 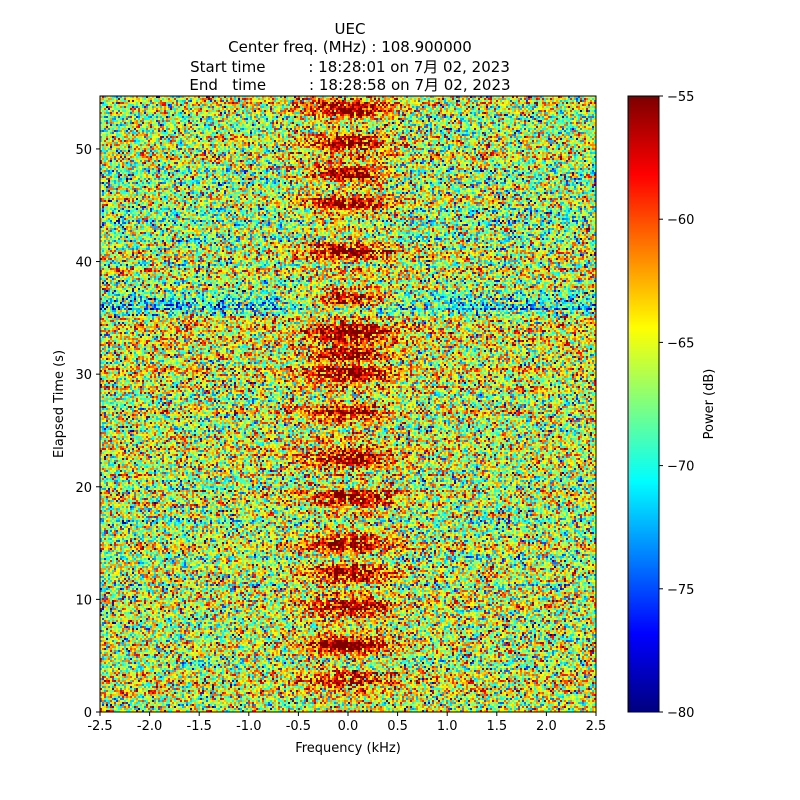 What do you see at coordinates (350, 47) in the screenshot?
I see `title-line-2: Center freq. (MHz) : 108.900000` at bounding box center [350, 47].